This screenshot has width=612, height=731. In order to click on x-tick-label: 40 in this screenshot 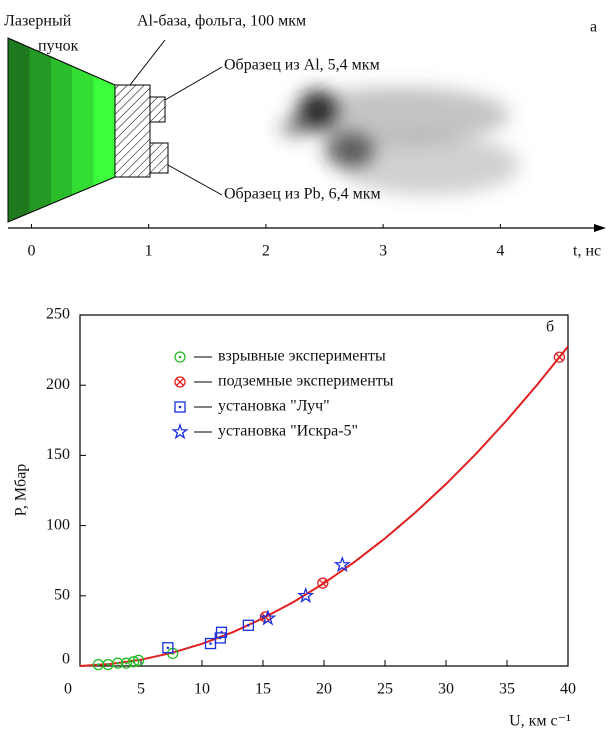, I will do `click(568, 689)`.